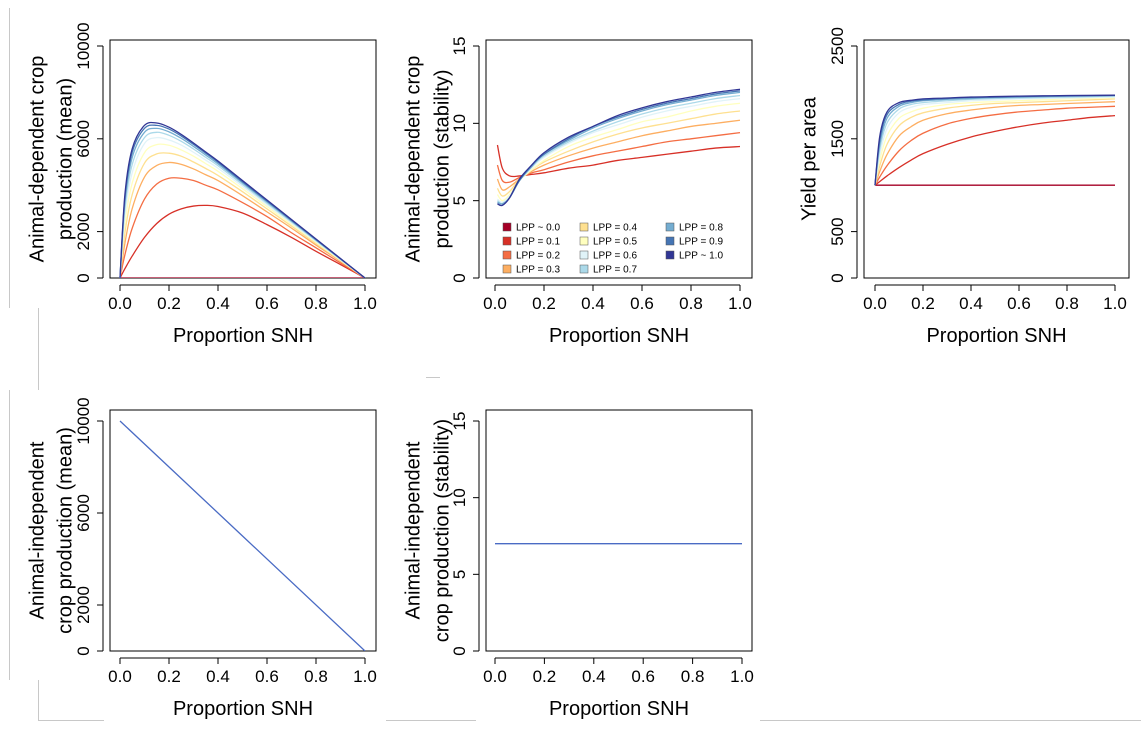 Image resolution: width=1141 pixels, height=729 pixels. I want to click on legend-label: LPP ~ 0.0, so click(538, 228).